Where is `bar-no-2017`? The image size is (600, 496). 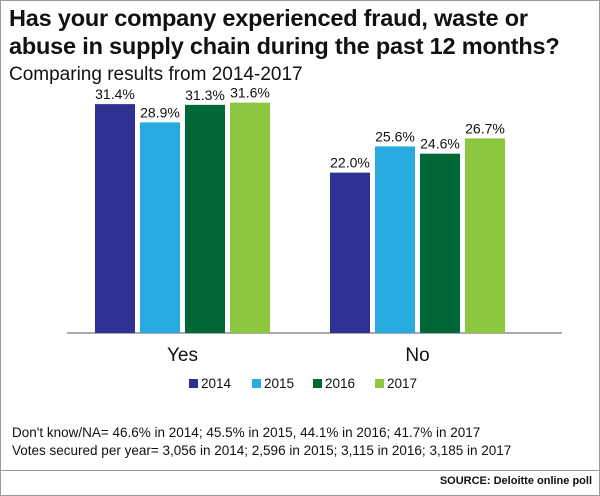
bar-no-2017 is located at coordinates (485, 235).